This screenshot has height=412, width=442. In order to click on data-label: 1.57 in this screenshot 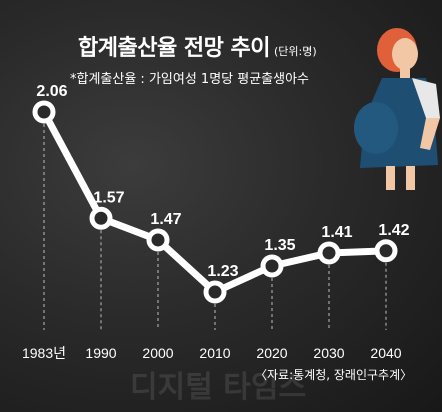, I will do `click(108, 197)`.